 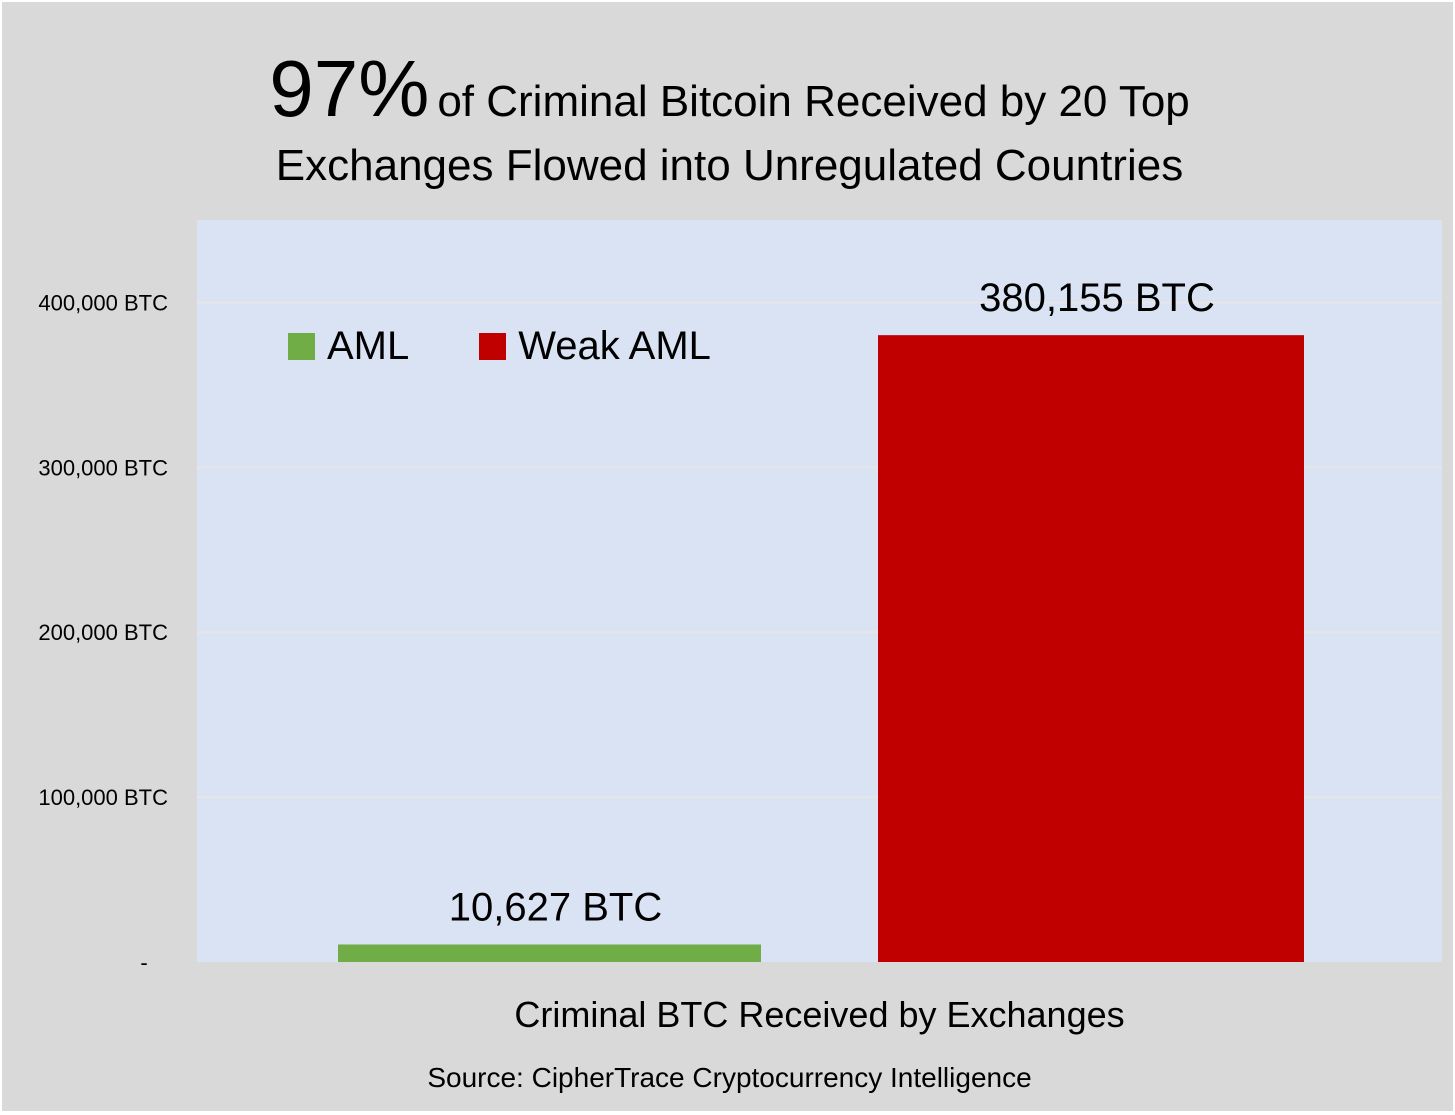 I want to click on legend-item: AML, so click(x=348, y=346).